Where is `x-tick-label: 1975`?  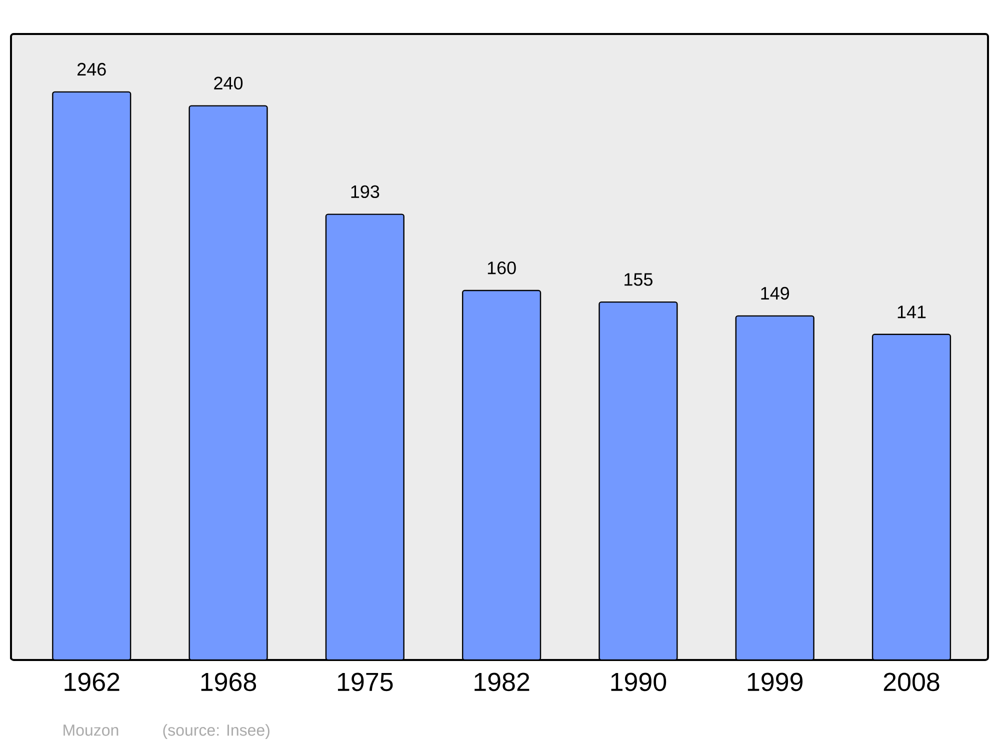 x-tick-label: 1975 is located at coordinates (365, 682).